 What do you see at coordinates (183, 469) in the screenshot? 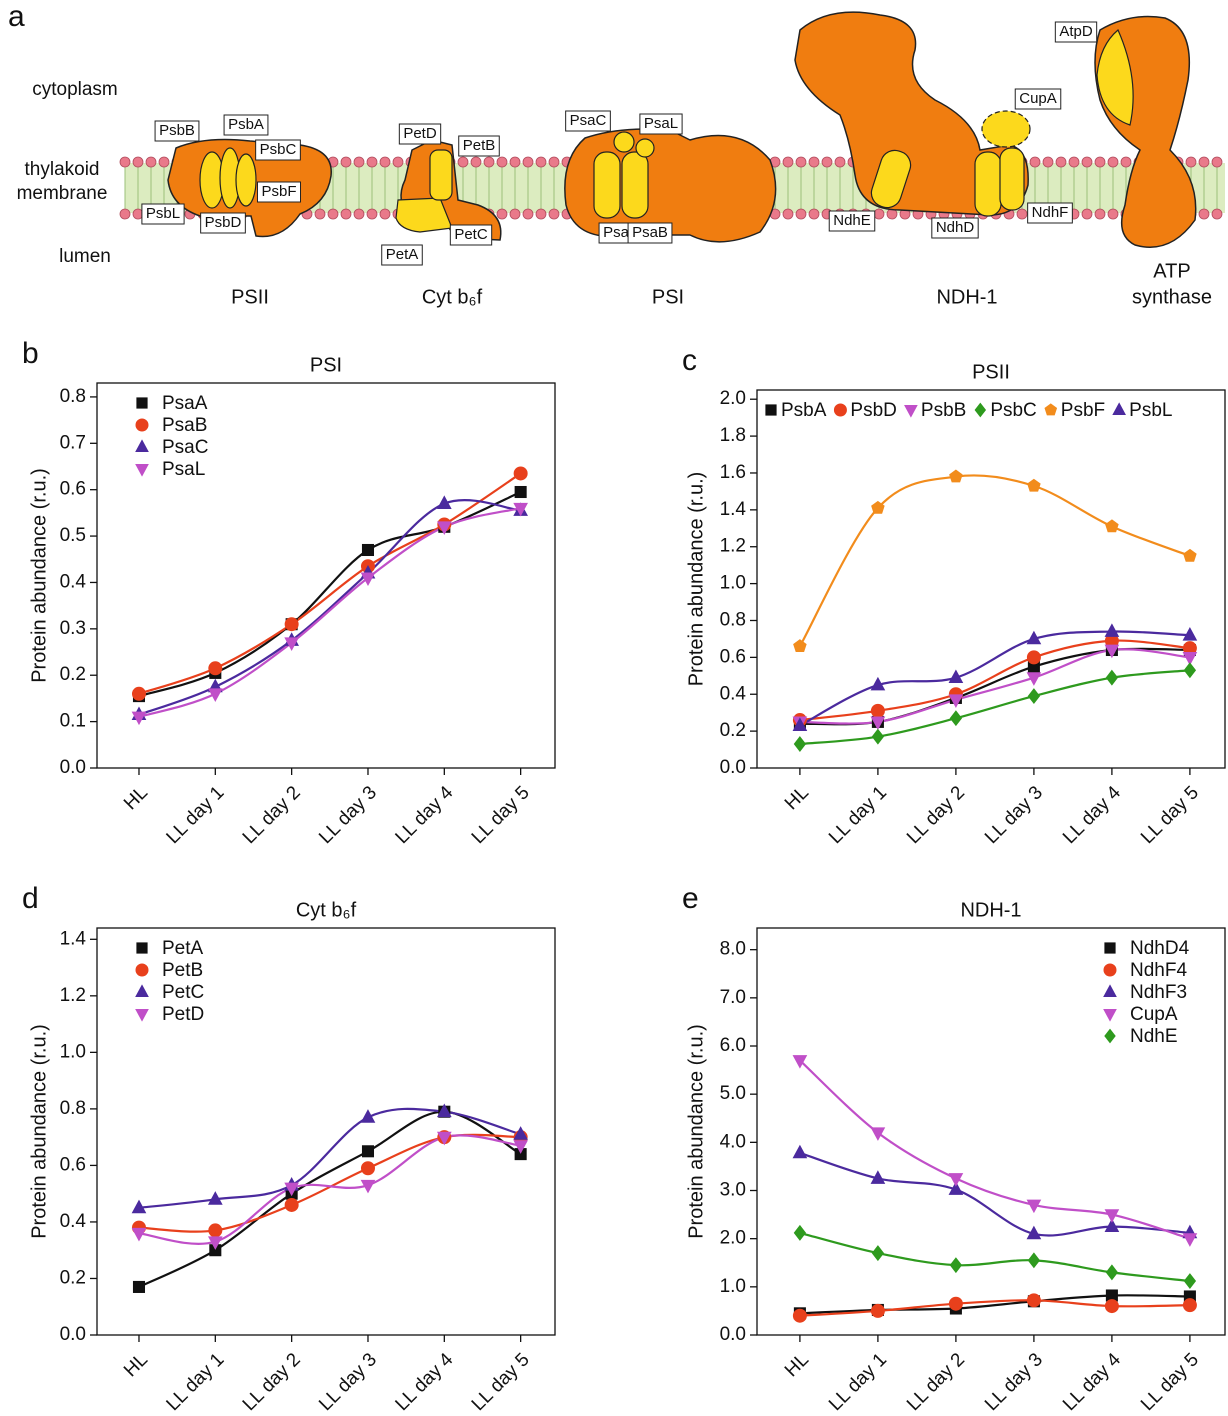
I see `legend-label: PsaL` at bounding box center [183, 469].